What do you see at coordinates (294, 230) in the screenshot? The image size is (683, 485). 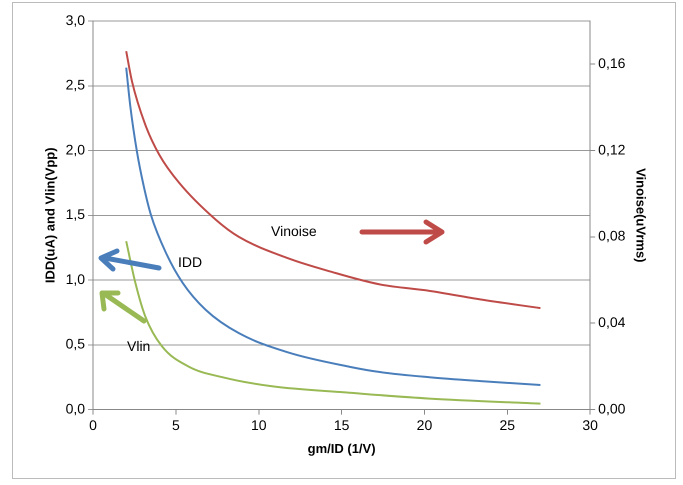 I see `series-label: Vinoise` at bounding box center [294, 230].